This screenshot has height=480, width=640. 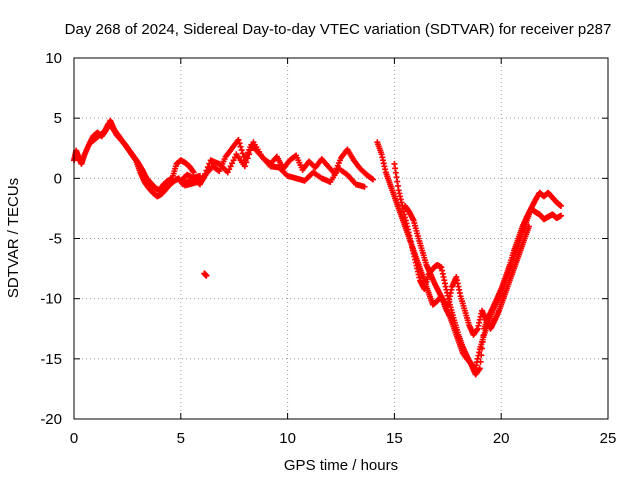 I want to click on series-track-e, so click(x=469, y=255).